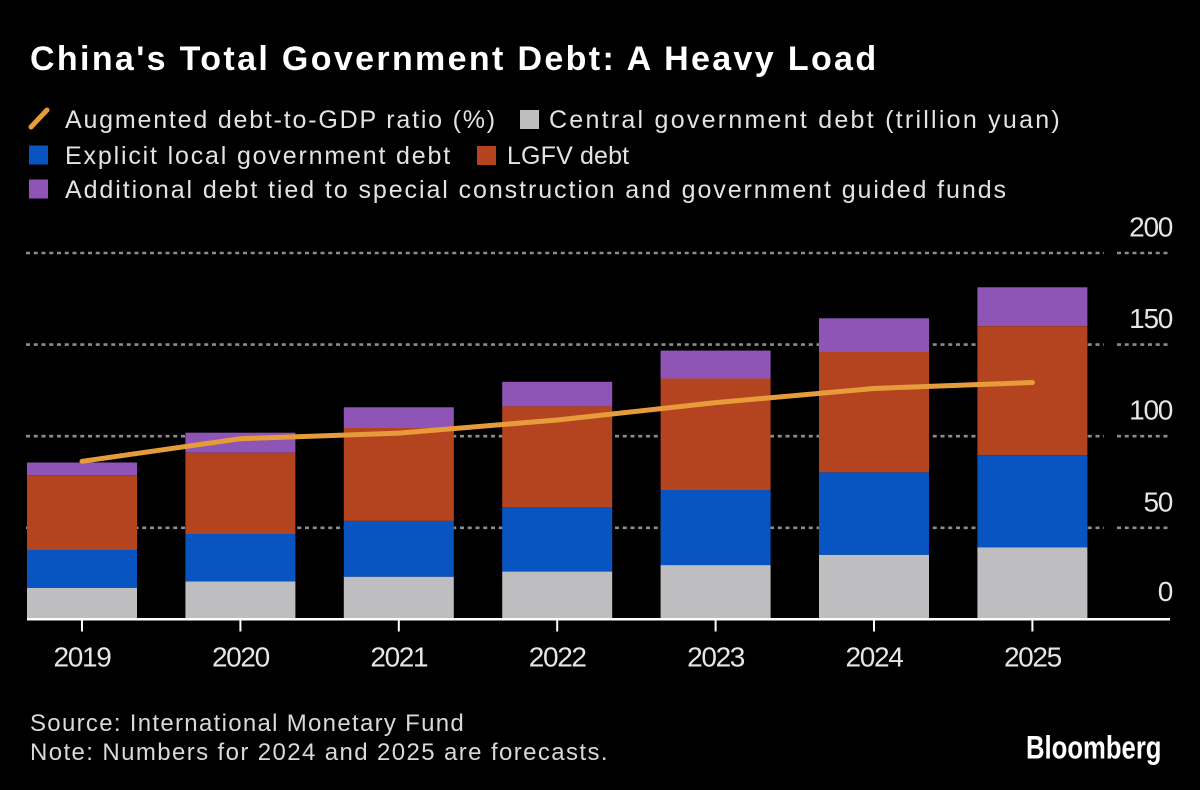 This screenshot has height=790, width=1200. What do you see at coordinates (568, 156) in the screenshot?
I see `svg-text: LGFV debt` at bounding box center [568, 156].